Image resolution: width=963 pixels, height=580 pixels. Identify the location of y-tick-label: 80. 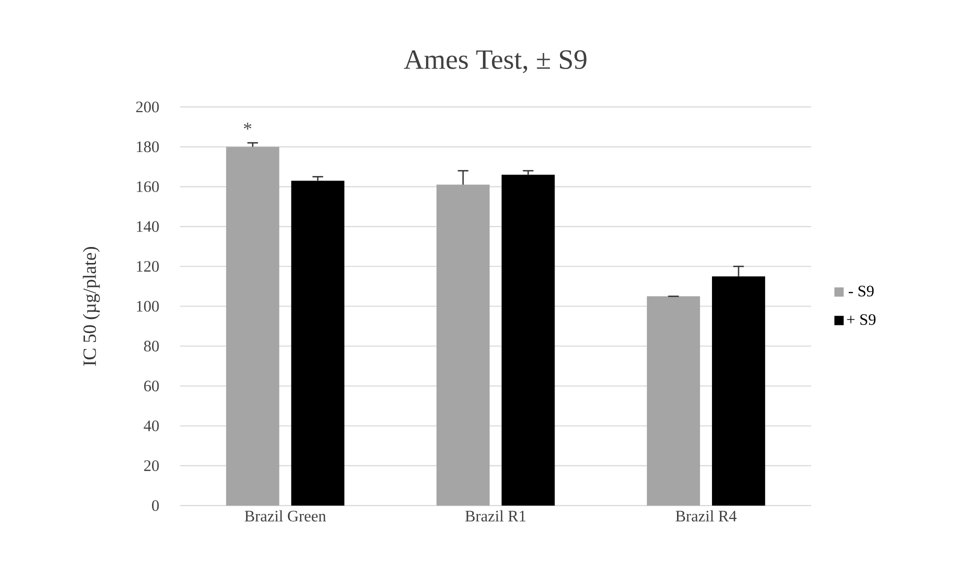
(151, 346).